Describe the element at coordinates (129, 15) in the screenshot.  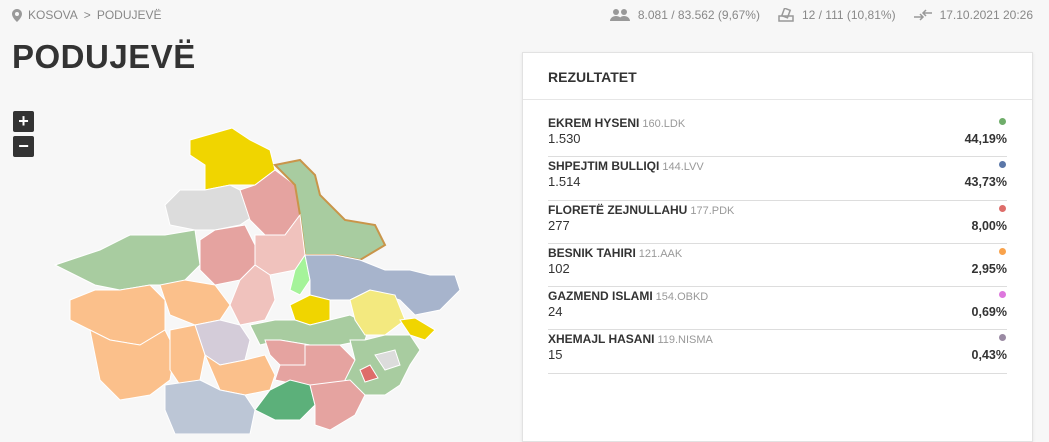
I see `breadcrumb-current: PODUJEVË` at that location.